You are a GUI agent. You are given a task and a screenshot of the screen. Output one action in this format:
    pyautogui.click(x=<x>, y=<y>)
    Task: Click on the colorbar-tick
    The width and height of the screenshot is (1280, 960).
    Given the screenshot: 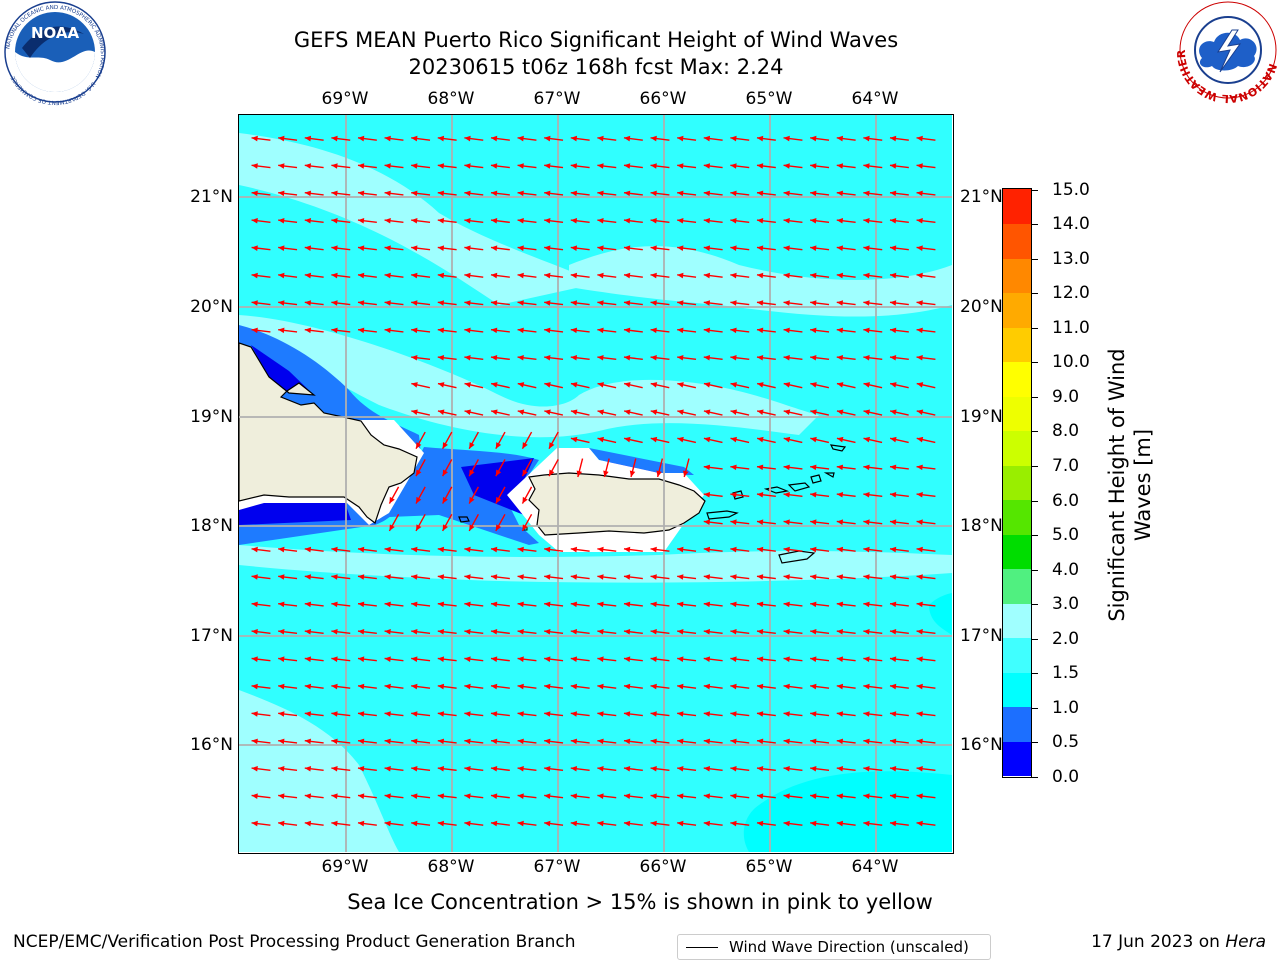 What is the action you would take?
    pyautogui.click(x=1035, y=605)
    